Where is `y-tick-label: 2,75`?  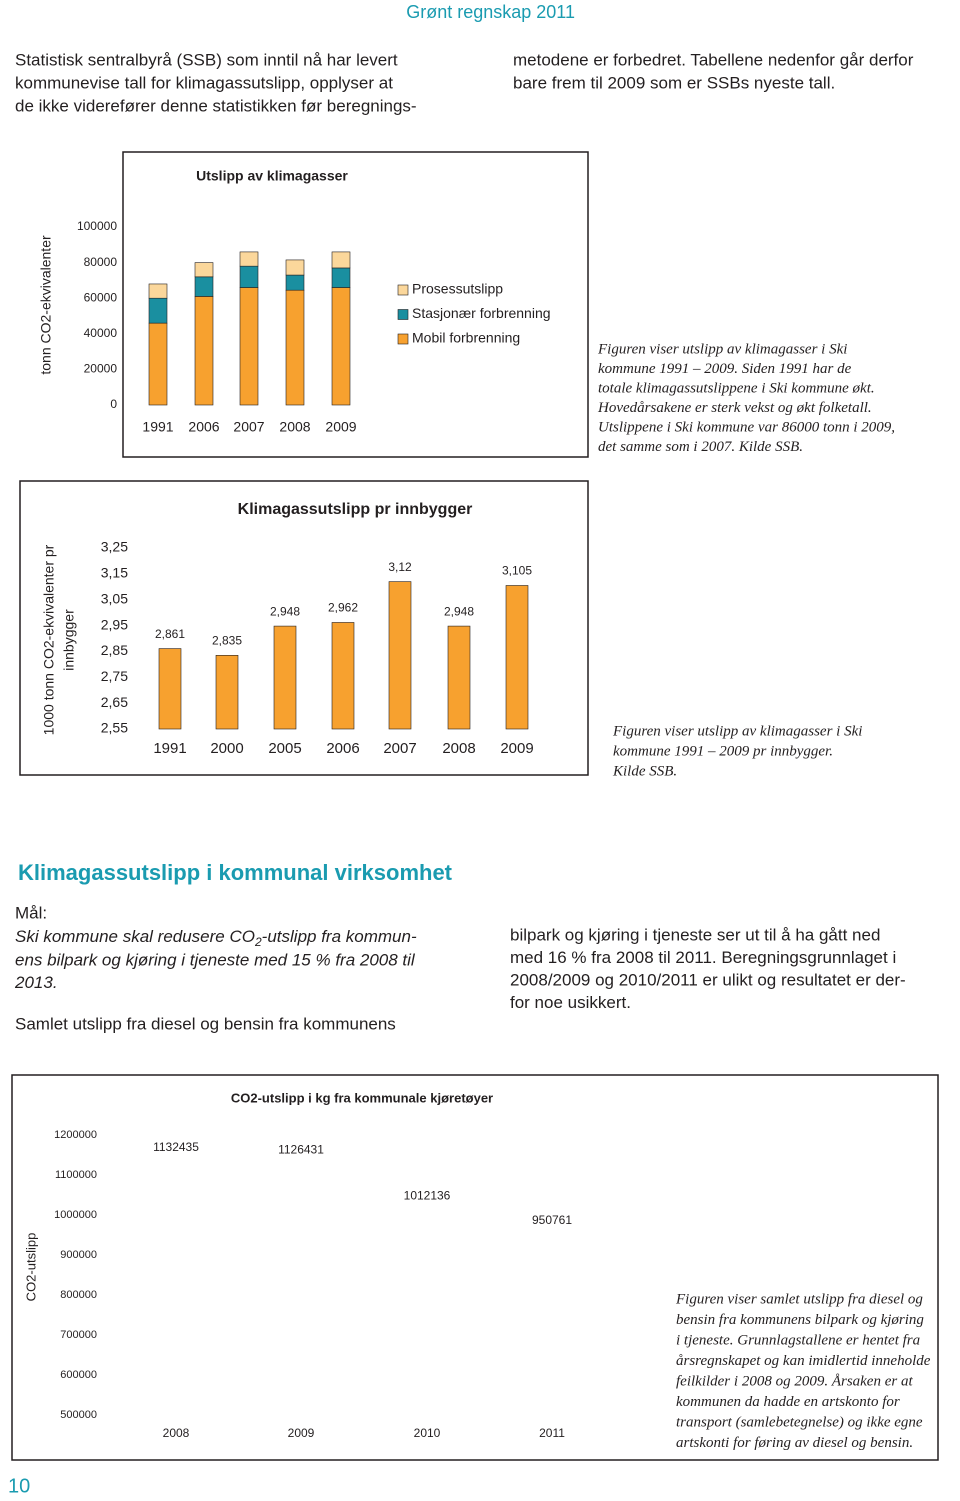 y-tick-label: 2,75 is located at coordinates (114, 676).